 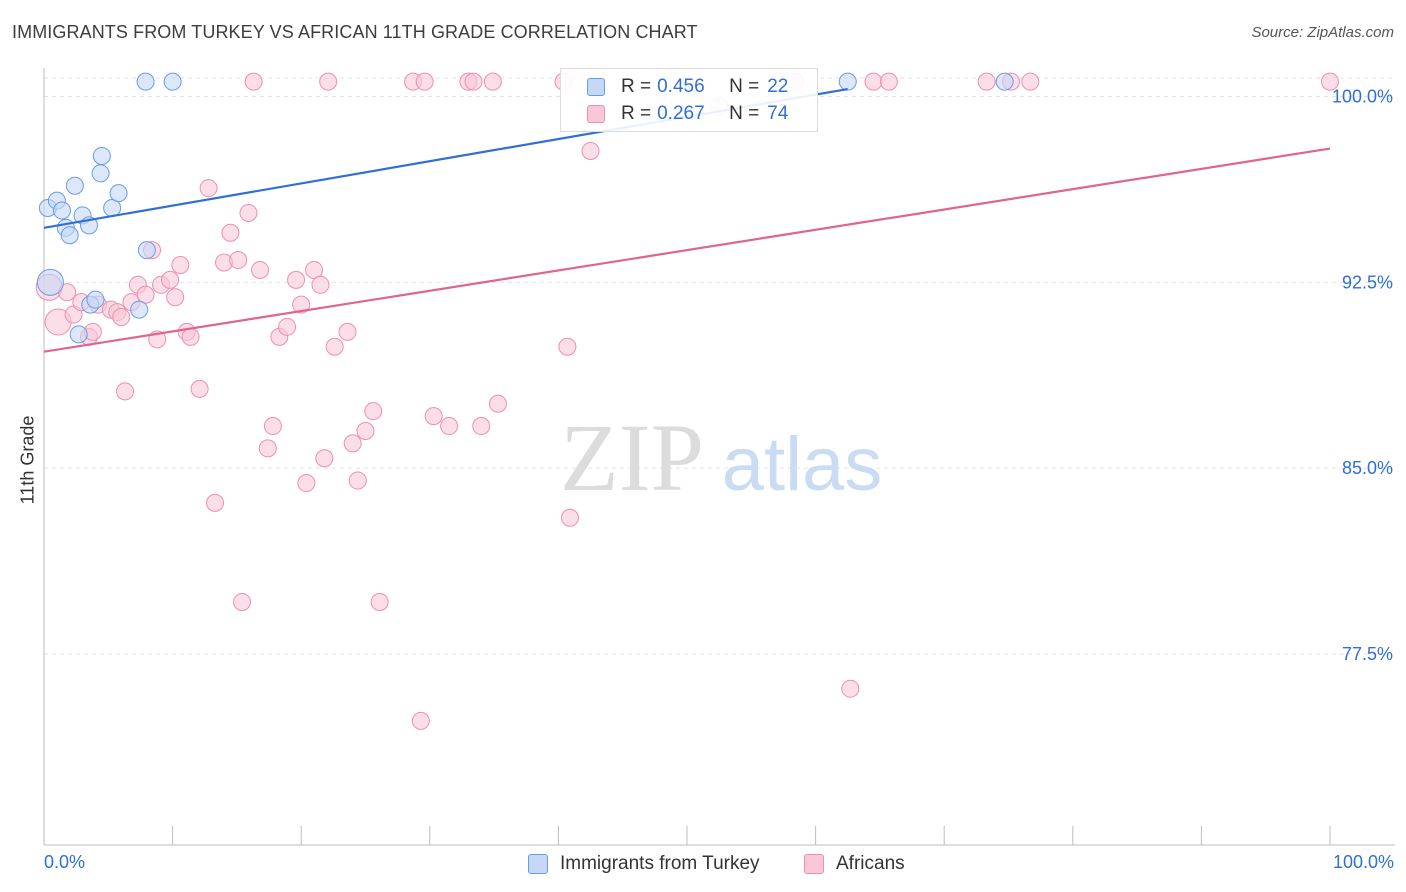 I want to click on legend-item-turkey: Immigrants from Turkey, so click(x=644, y=864).